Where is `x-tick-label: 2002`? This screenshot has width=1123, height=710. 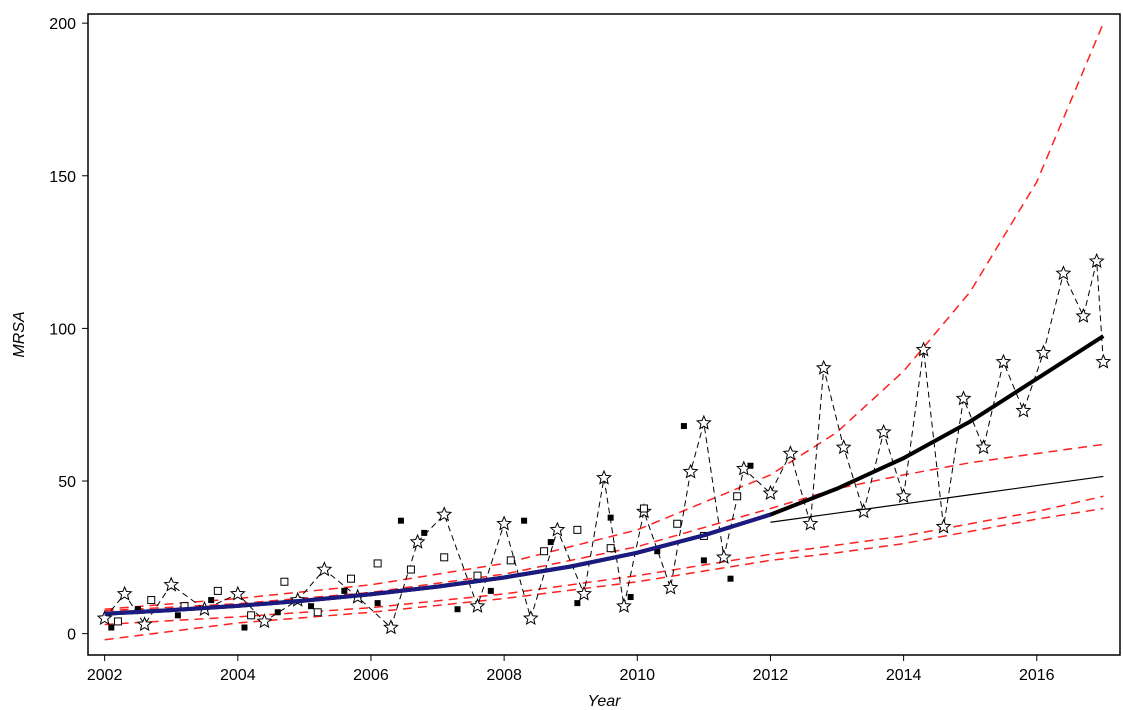 x-tick-label: 2002 is located at coordinates (105, 675).